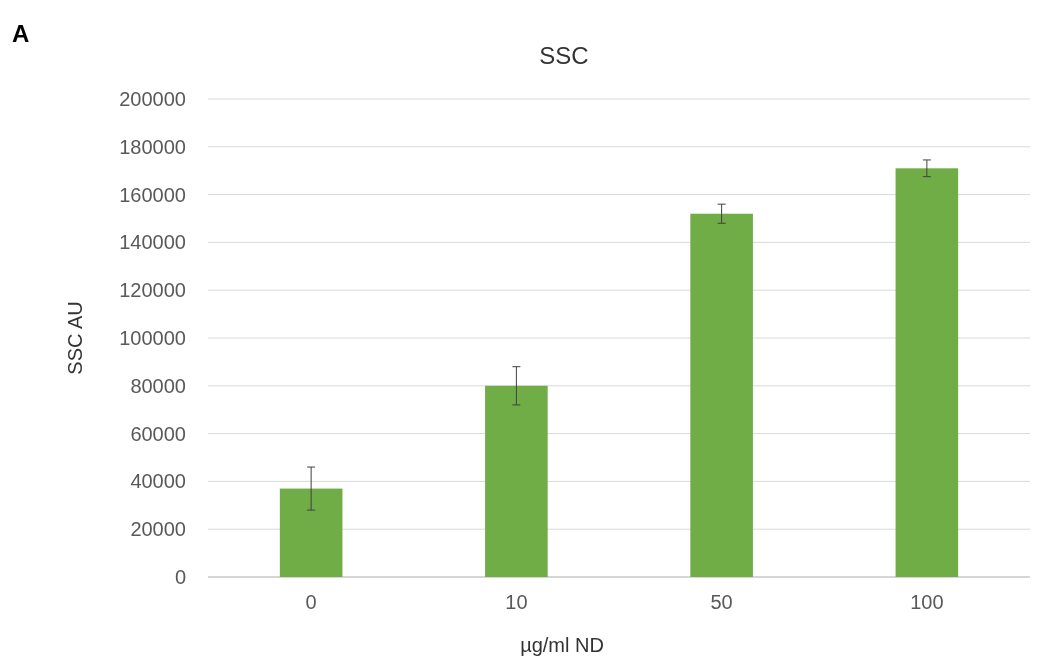  What do you see at coordinates (562, 645) in the screenshot?
I see `x-axis-title: µg/ml ND` at bounding box center [562, 645].